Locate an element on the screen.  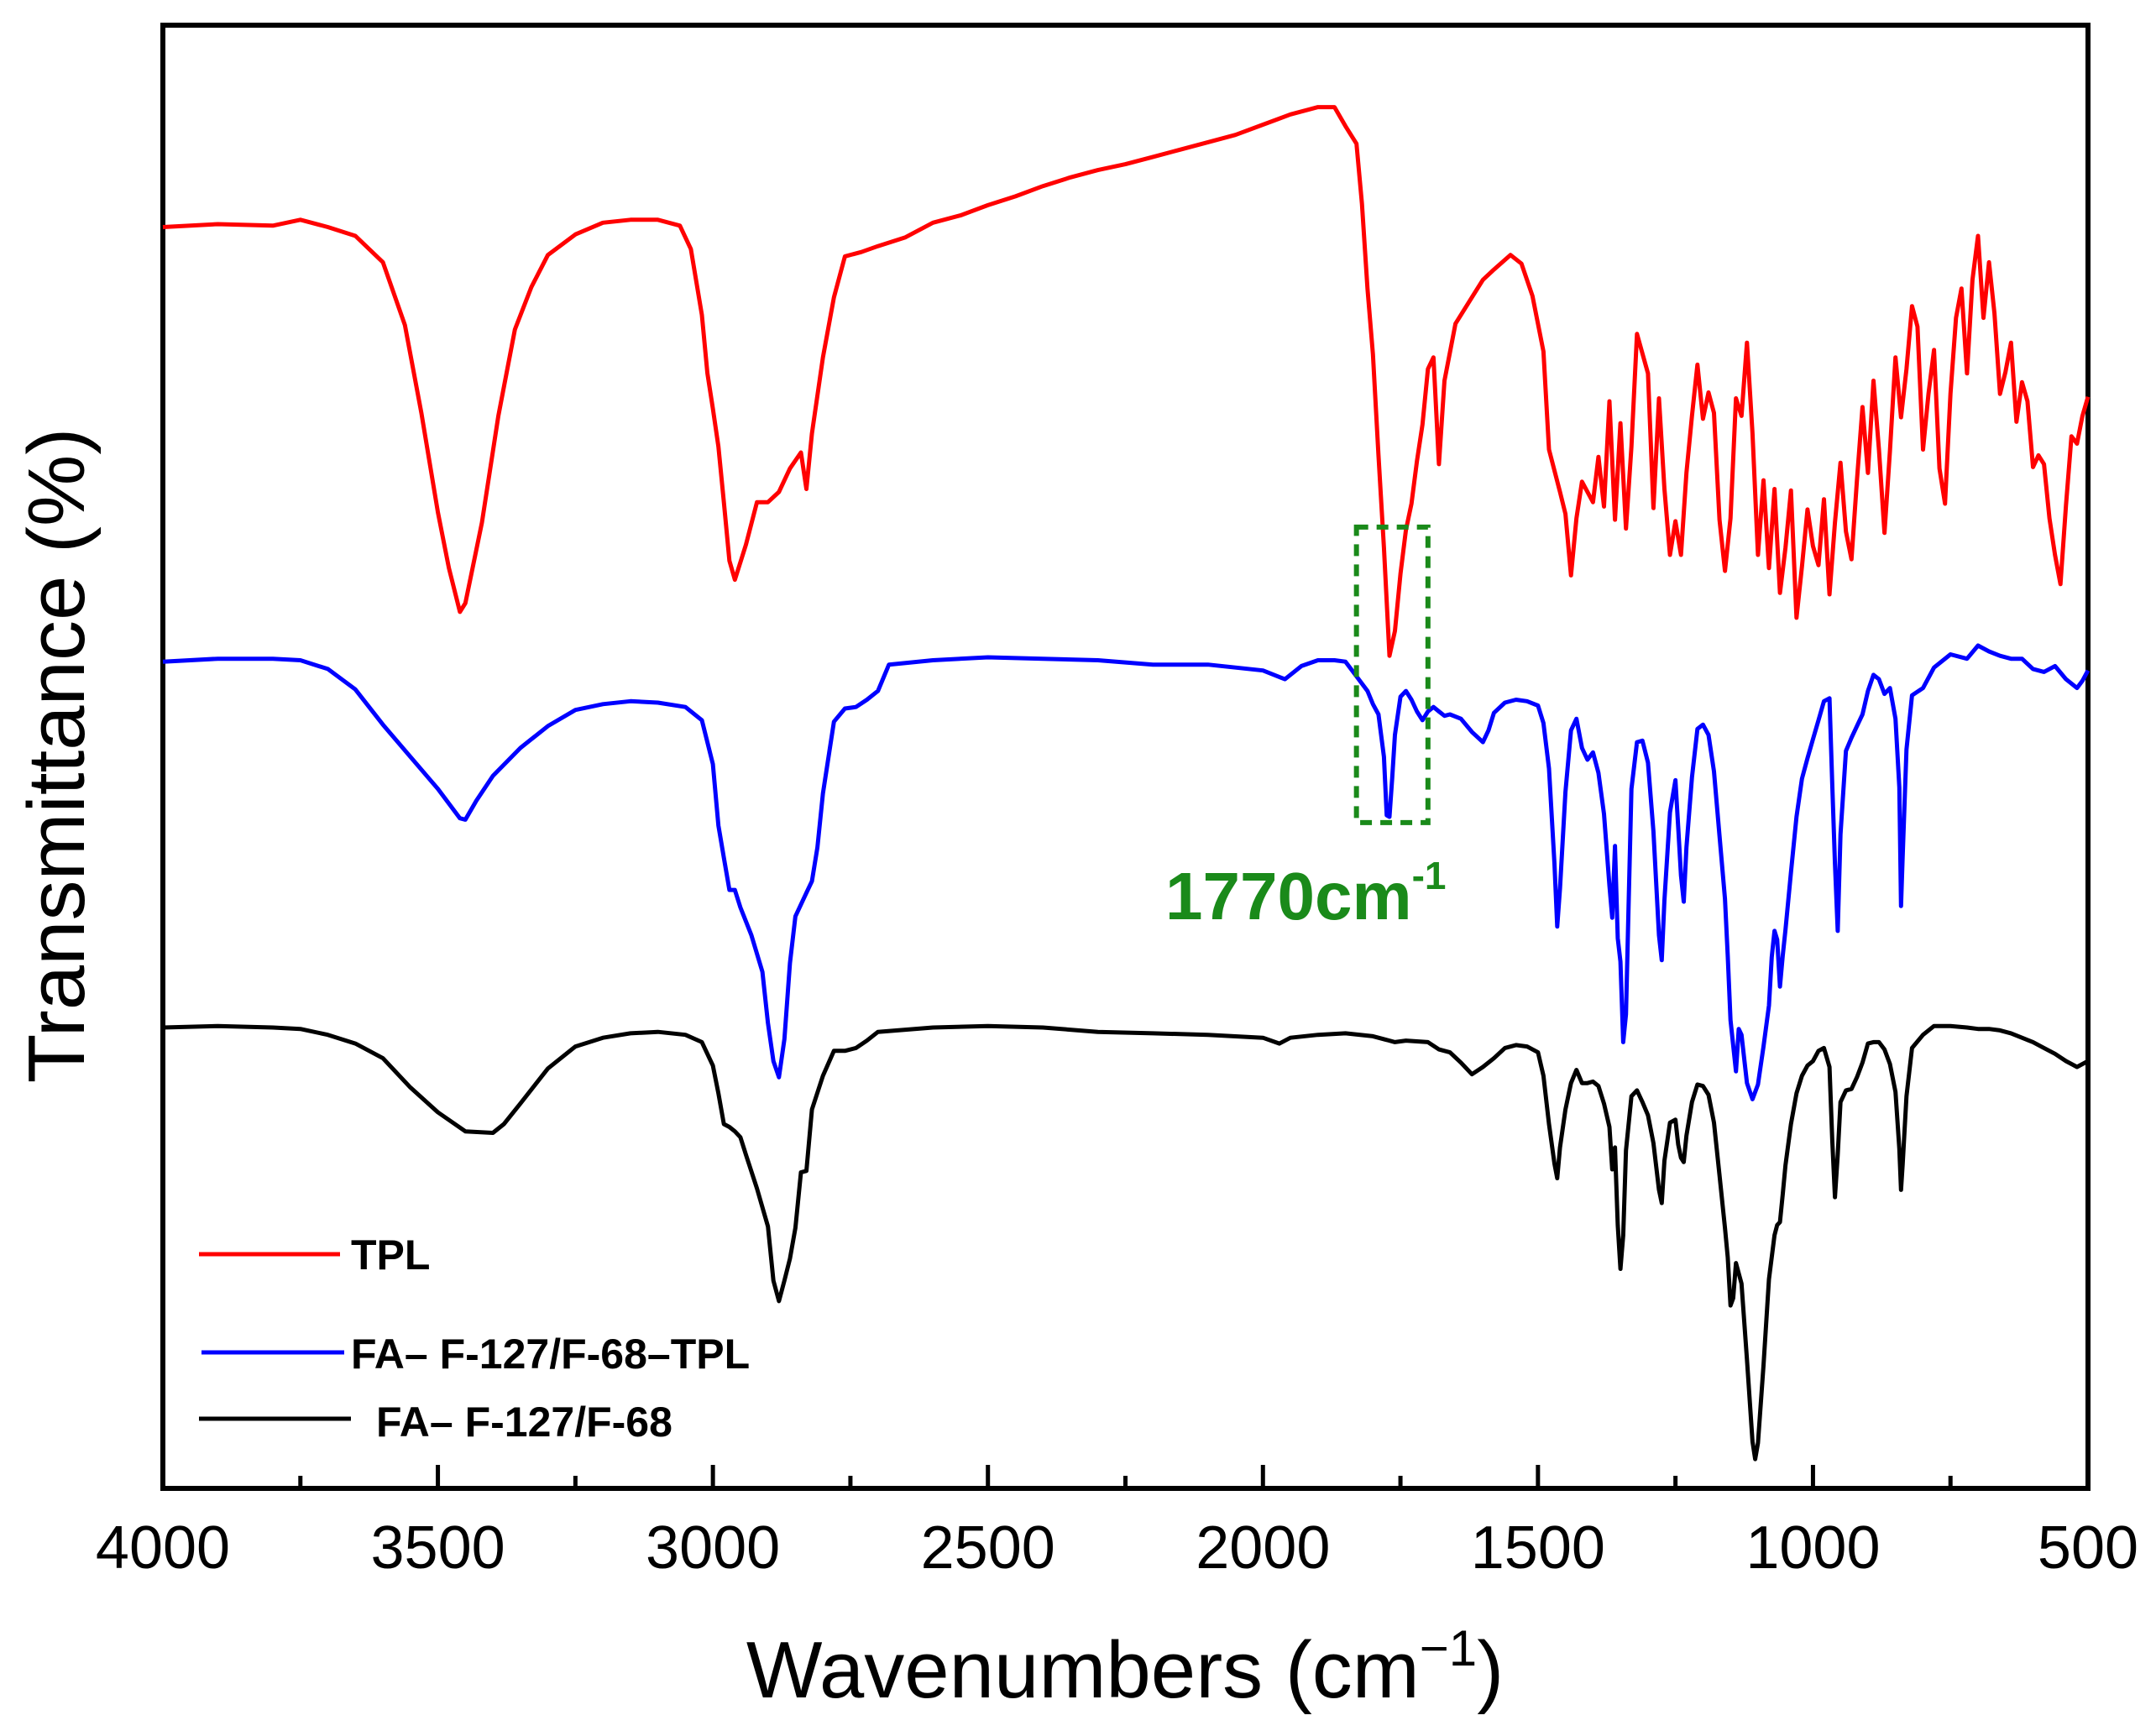
legend-label-fa-tpl: FA– F-127/F-68–TPL is located at coordinates (550, 1354).